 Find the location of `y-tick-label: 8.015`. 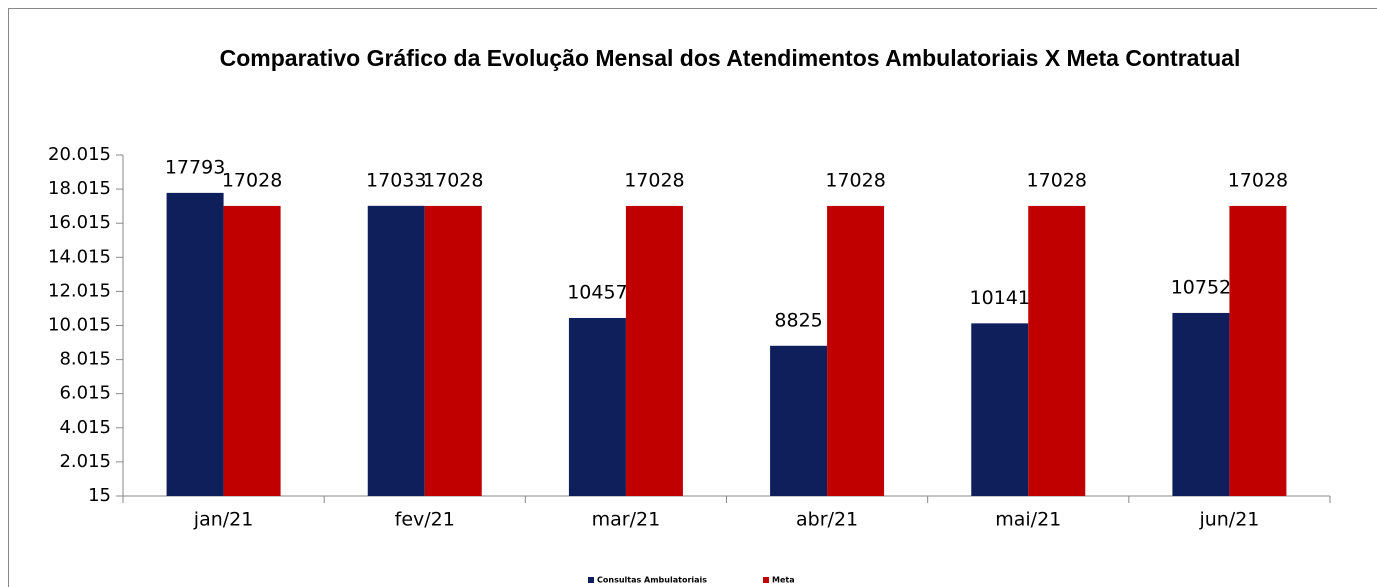

y-tick-label: 8.015 is located at coordinates (85, 359).